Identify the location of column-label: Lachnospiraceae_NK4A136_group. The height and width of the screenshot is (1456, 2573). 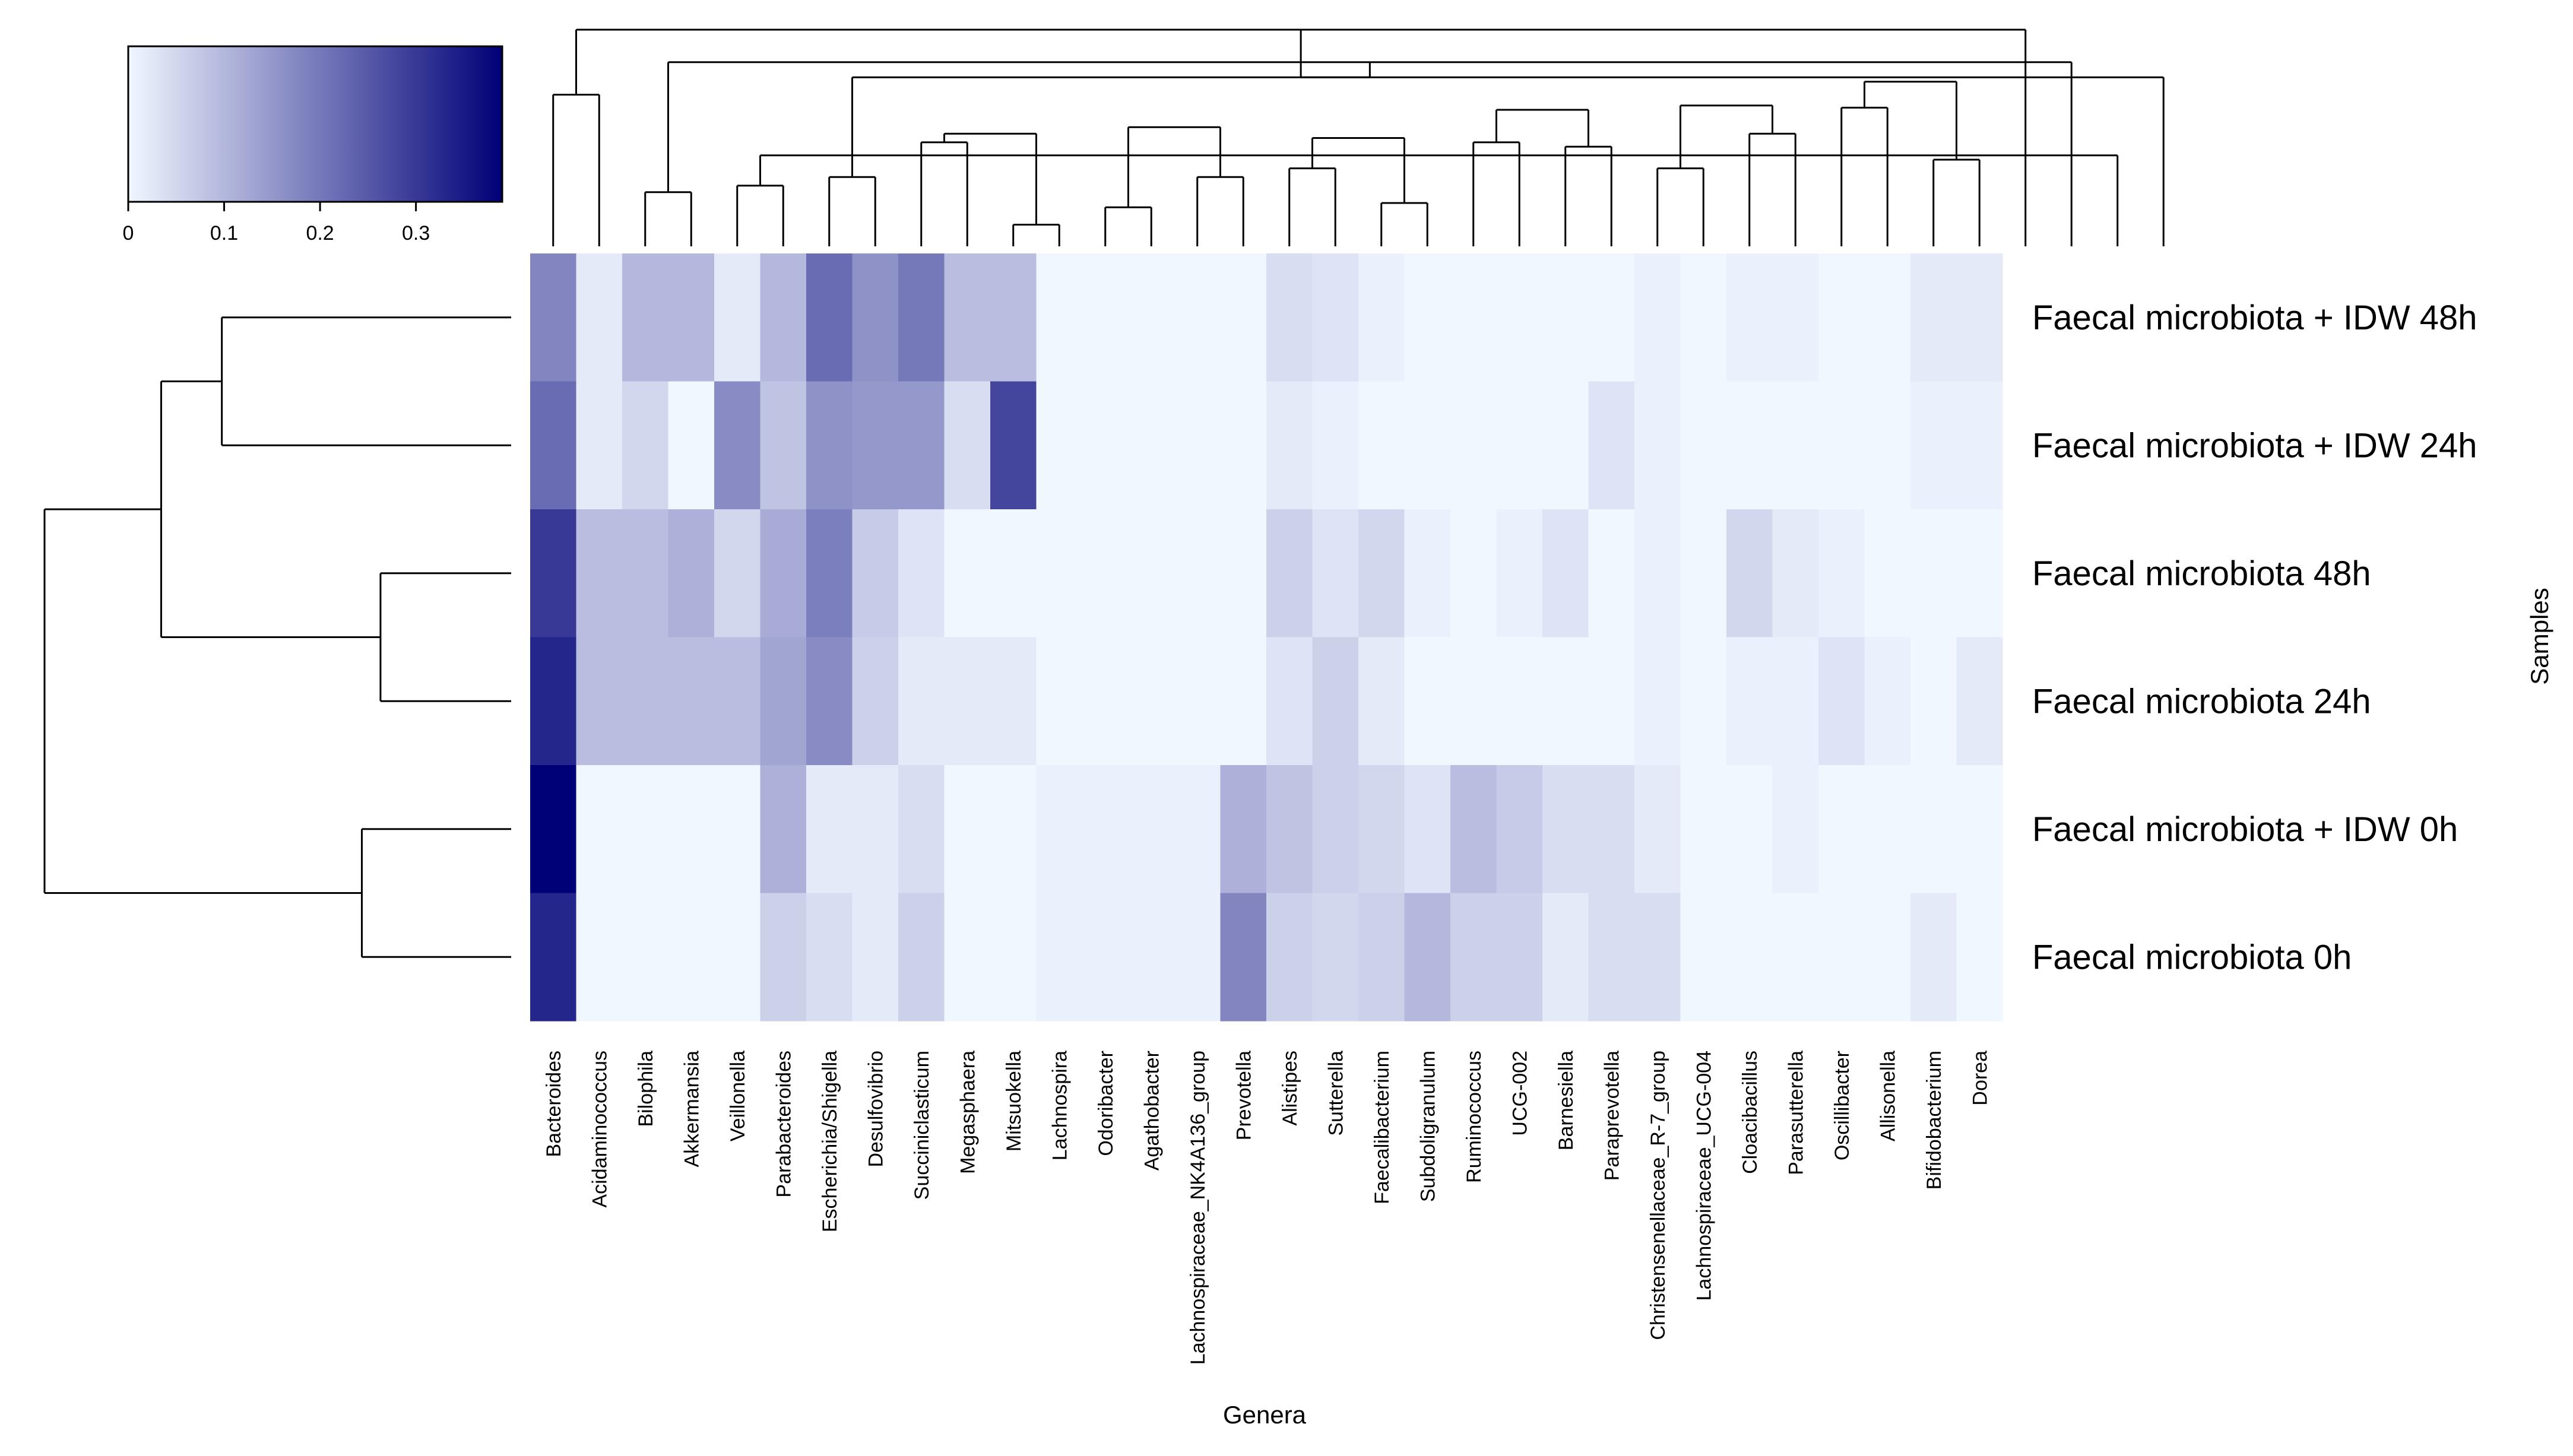
(1198, 1208).